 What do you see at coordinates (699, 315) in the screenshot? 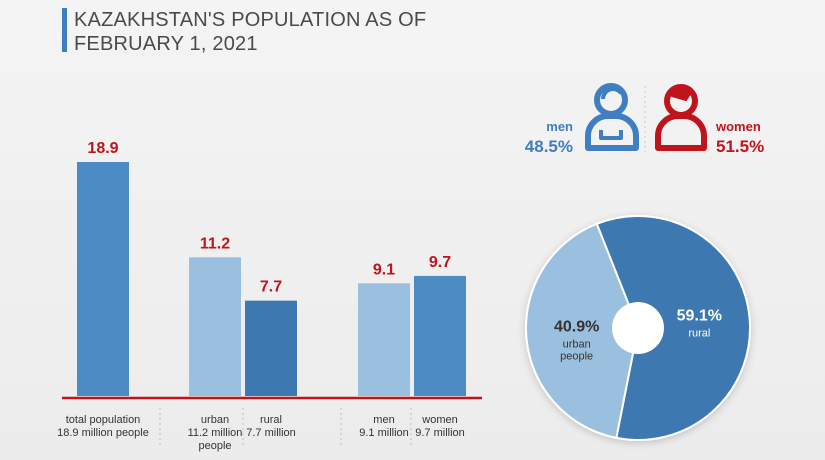
I see `pie-value-label-0: 59.1%` at bounding box center [699, 315].